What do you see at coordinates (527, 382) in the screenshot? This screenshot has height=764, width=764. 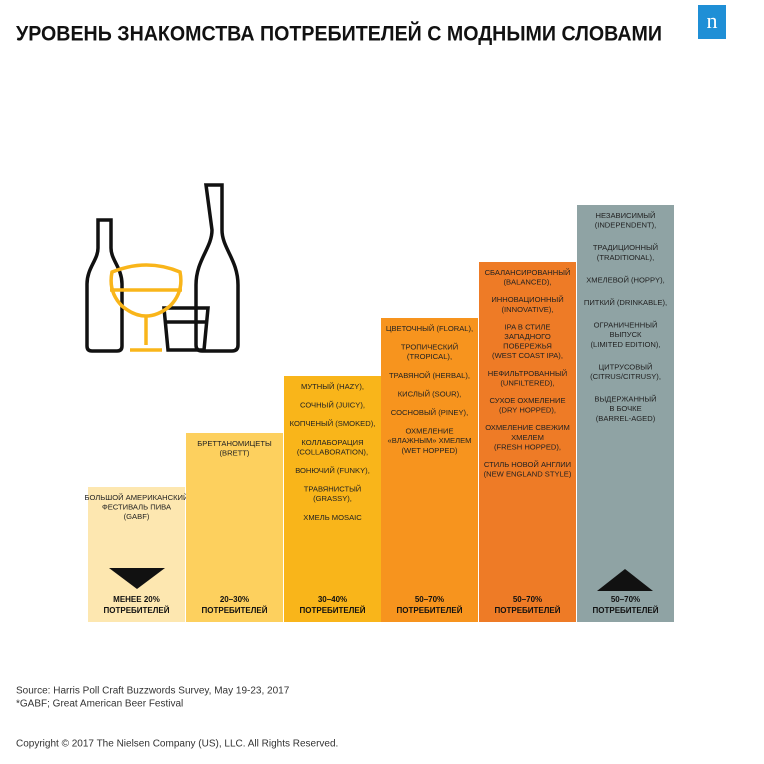 I see `item-text: (UNFILTERED),` at bounding box center [527, 382].